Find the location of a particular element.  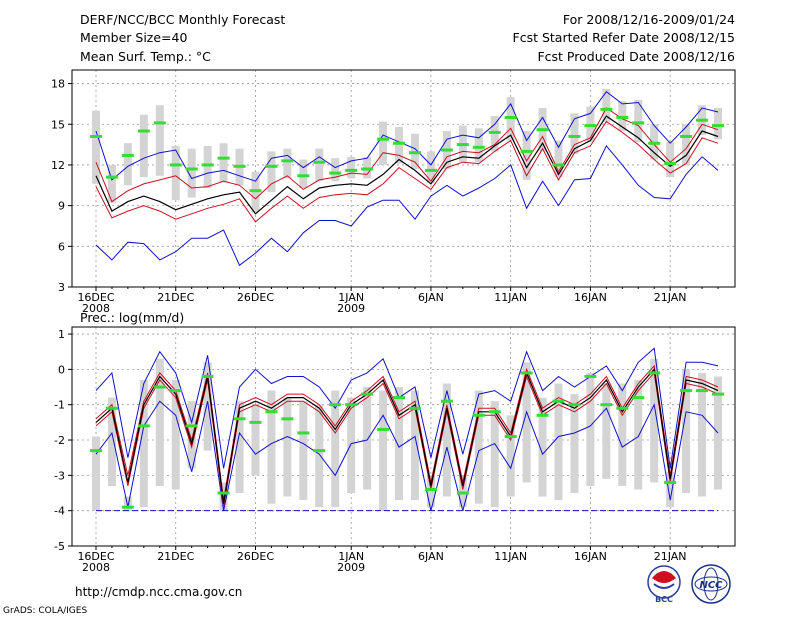

chart-title: DERF/NCC/BCC Monthly Forecast is located at coordinates (182, 19).